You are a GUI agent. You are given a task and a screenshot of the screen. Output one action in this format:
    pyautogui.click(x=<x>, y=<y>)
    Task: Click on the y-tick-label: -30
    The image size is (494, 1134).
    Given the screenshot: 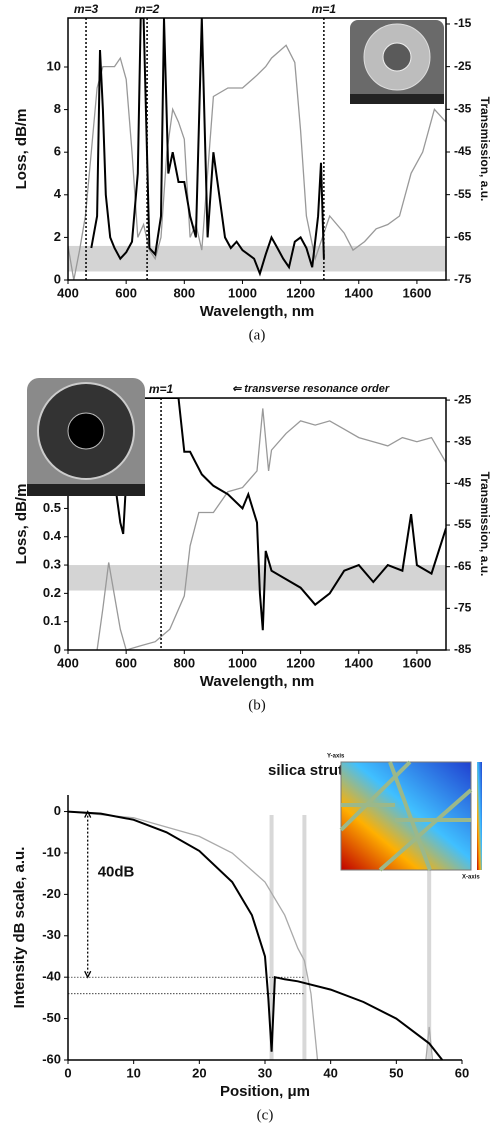 What is the action you would take?
    pyautogui.click(x=51, y=934)
    